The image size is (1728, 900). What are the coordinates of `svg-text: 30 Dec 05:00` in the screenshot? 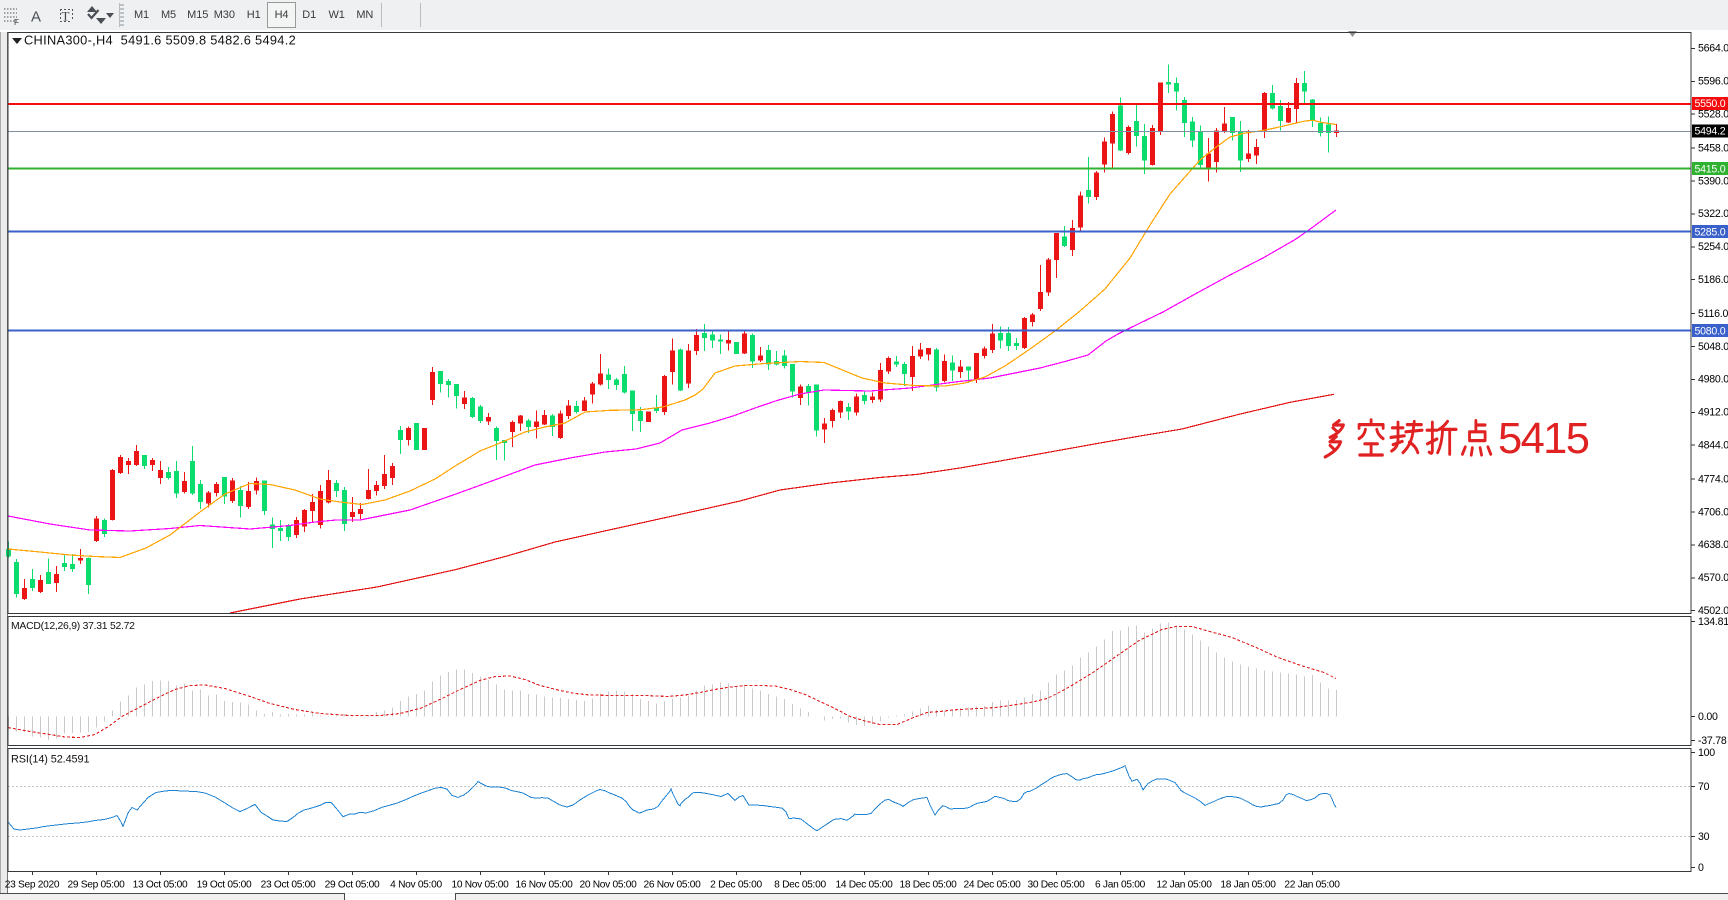 It's located at (1056, 885).